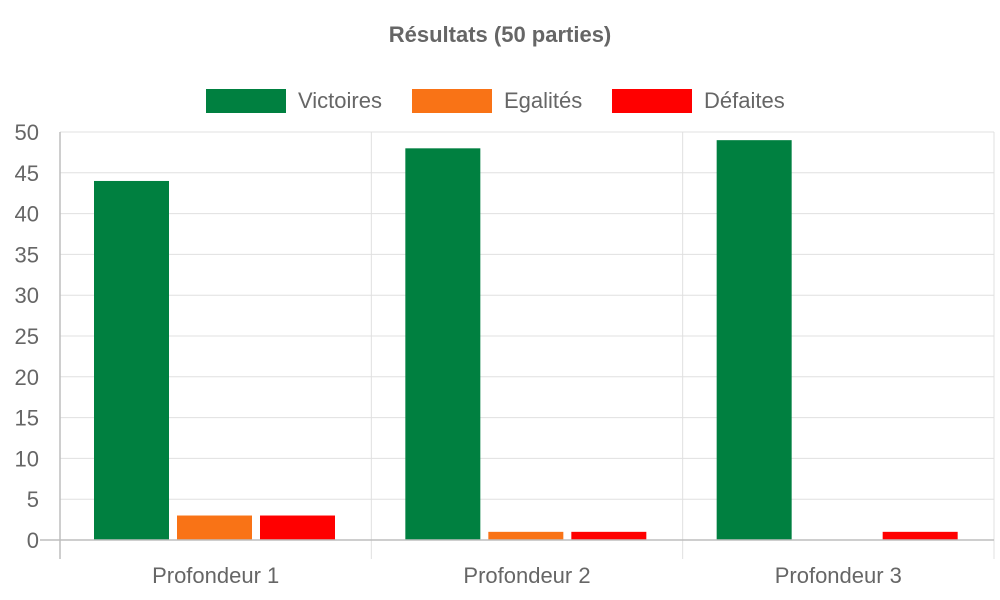  I want to click on chart-title: Résultats (50 parties), so click(500, 34).